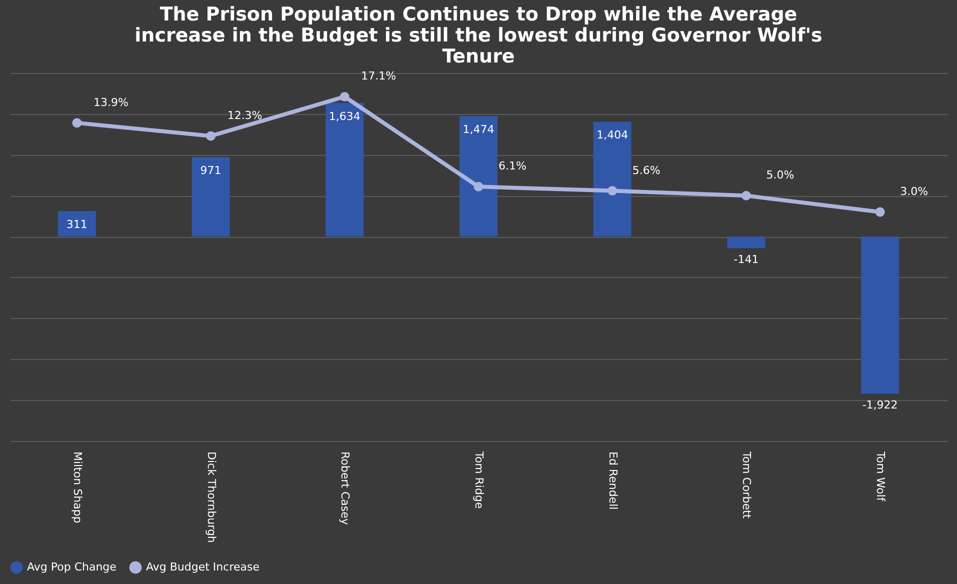 The width and height of the screenshot is (957, 584). I want to click on data-label: 13.9%, so click(110, 102).